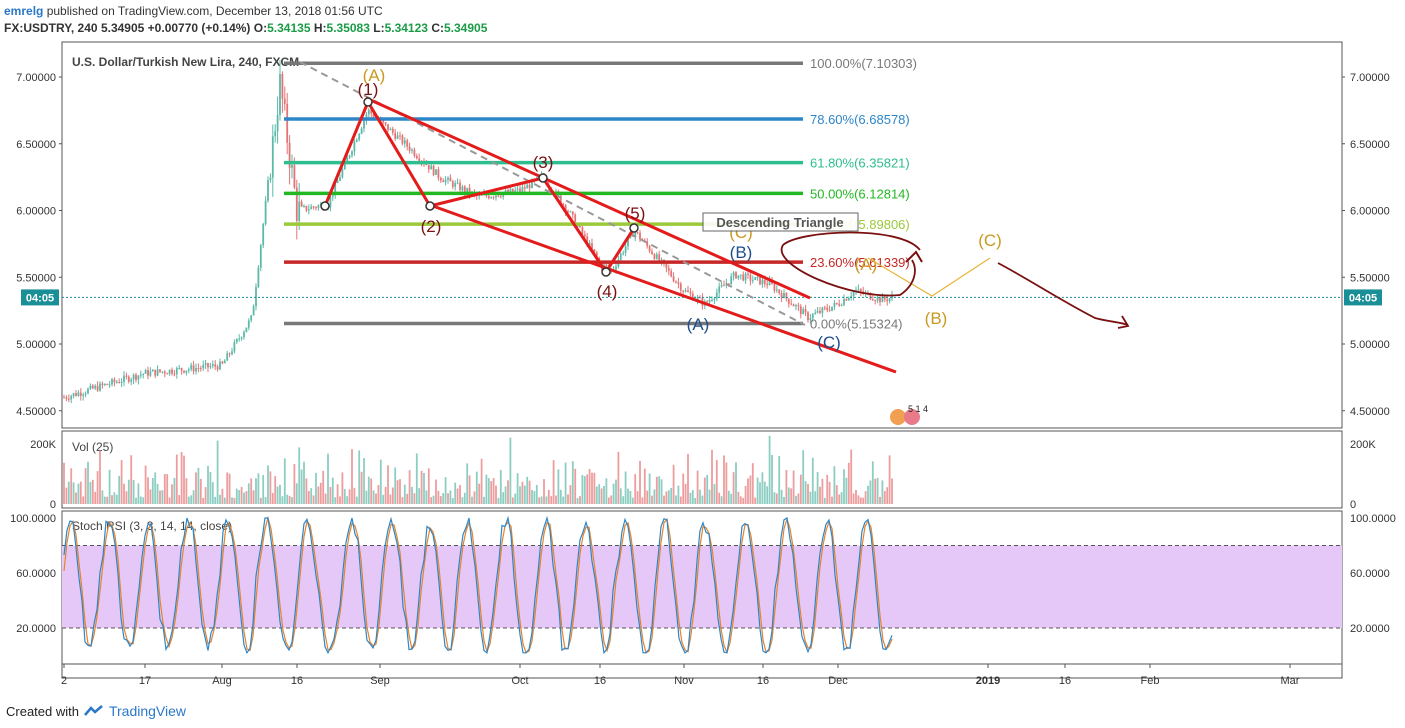 The image size is (1405, 728). I want to click on tradingview-brand: TradingView, so click(147, 711).